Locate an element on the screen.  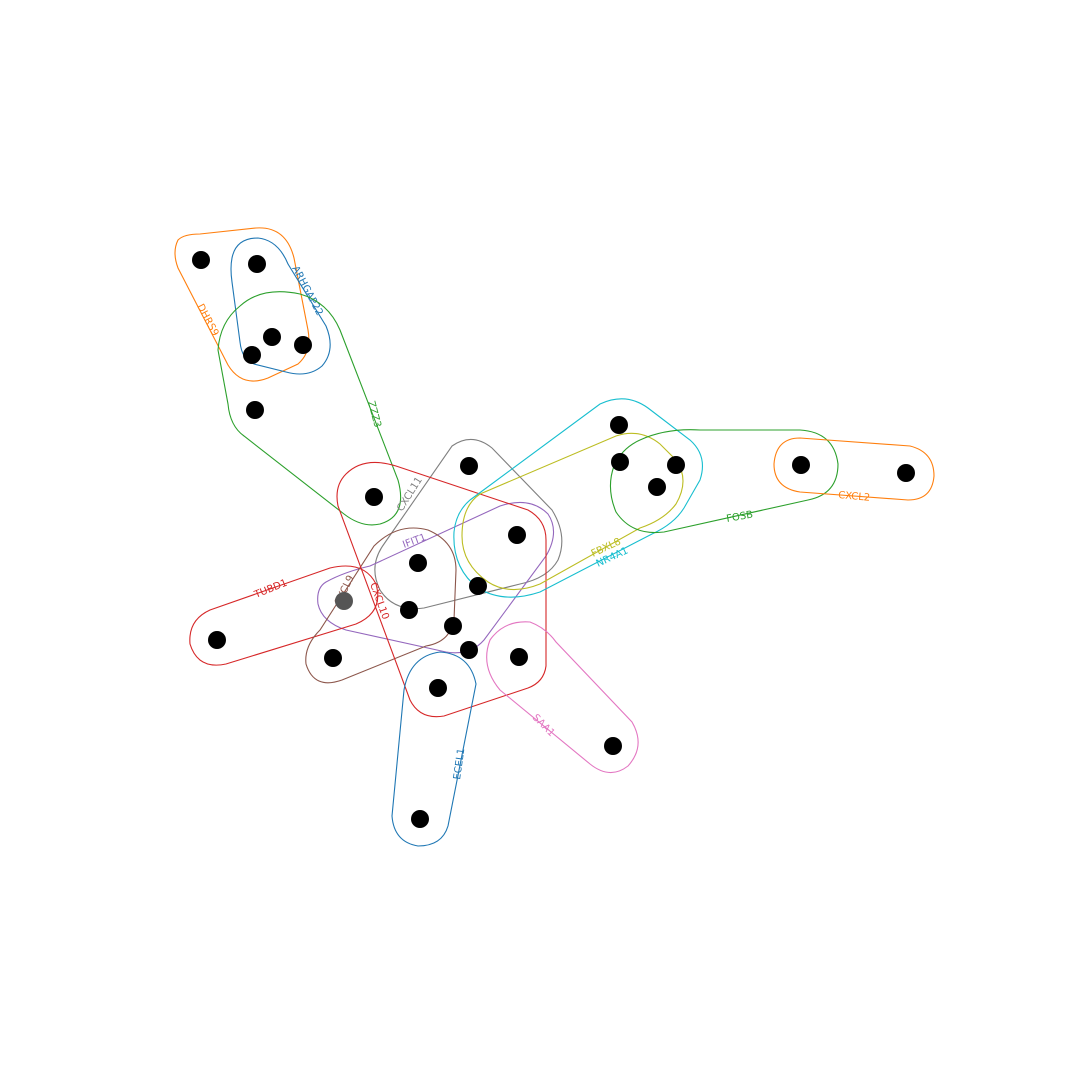
hull-ifit1 is located at coordinates (436, 577).